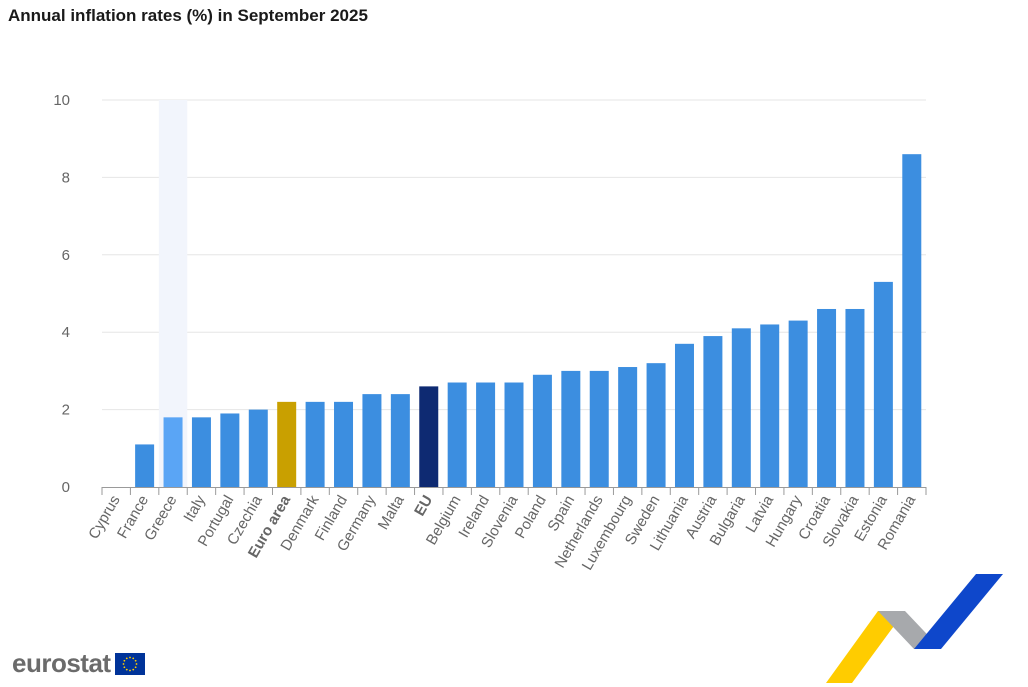  What do you see at coordinates (827, 397) in the screenshot?
I see `bar-croatia` at bounding box center [827, 397].